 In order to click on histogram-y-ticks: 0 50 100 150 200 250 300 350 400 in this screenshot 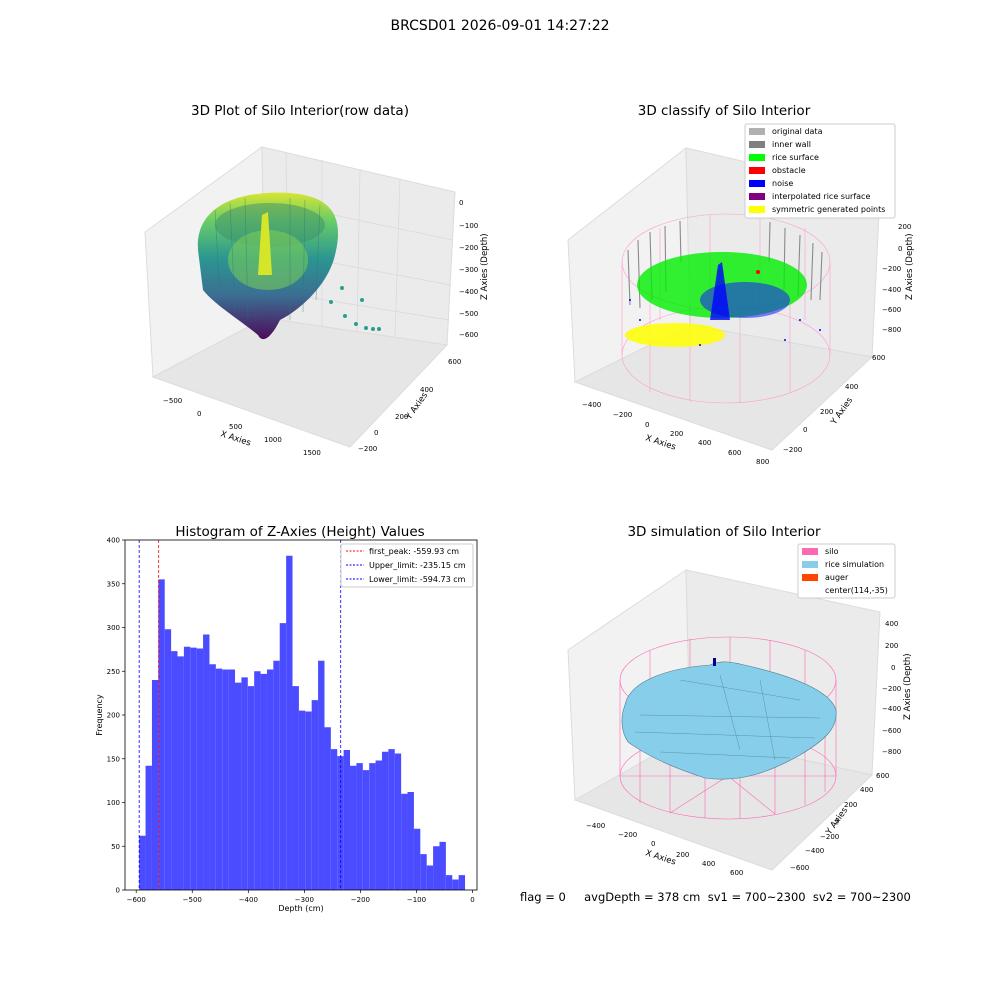, I will do `click(116, 716)`.